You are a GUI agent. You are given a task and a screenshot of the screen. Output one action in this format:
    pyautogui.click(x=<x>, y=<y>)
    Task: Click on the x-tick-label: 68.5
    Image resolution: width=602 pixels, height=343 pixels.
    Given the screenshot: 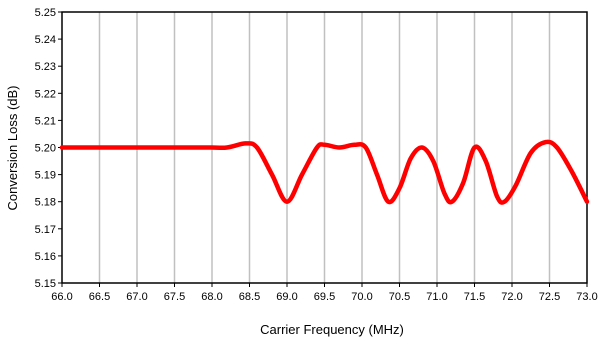 What is the action you would take?
    pyautogui.click(x=249, y=297)
    